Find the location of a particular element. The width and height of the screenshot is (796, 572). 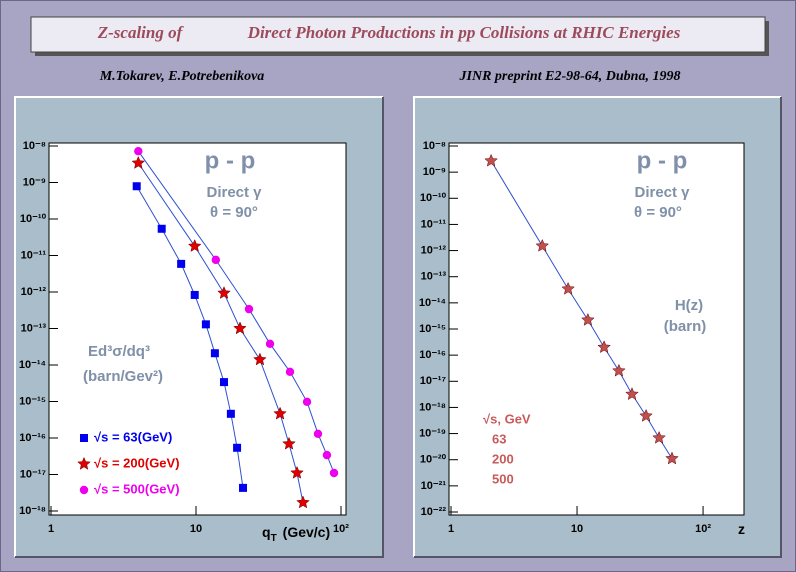

preprint: JINR preprint E2-98-64, Dubna, 1998 is located at coordinates (570, 76).